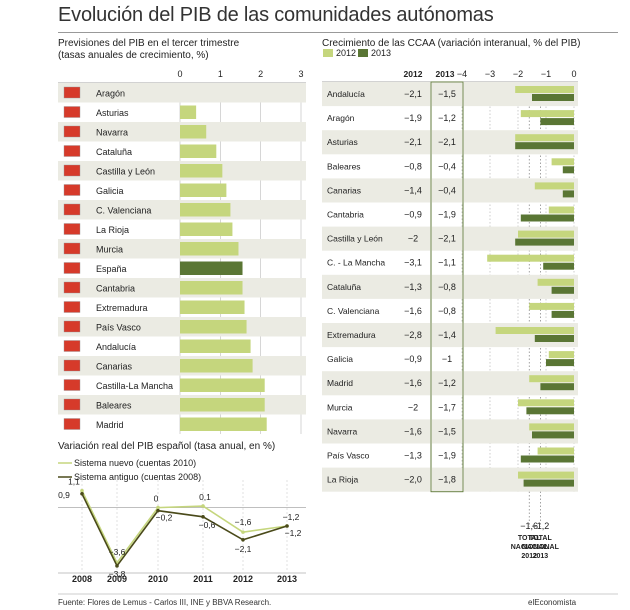 Image resolution: width=630 pixels, height=610 pixels. What do you see at coordinates (413, 480) in the screenshot?
I see `growth-value-2012: −2,0` at bounding box center [413, 480].